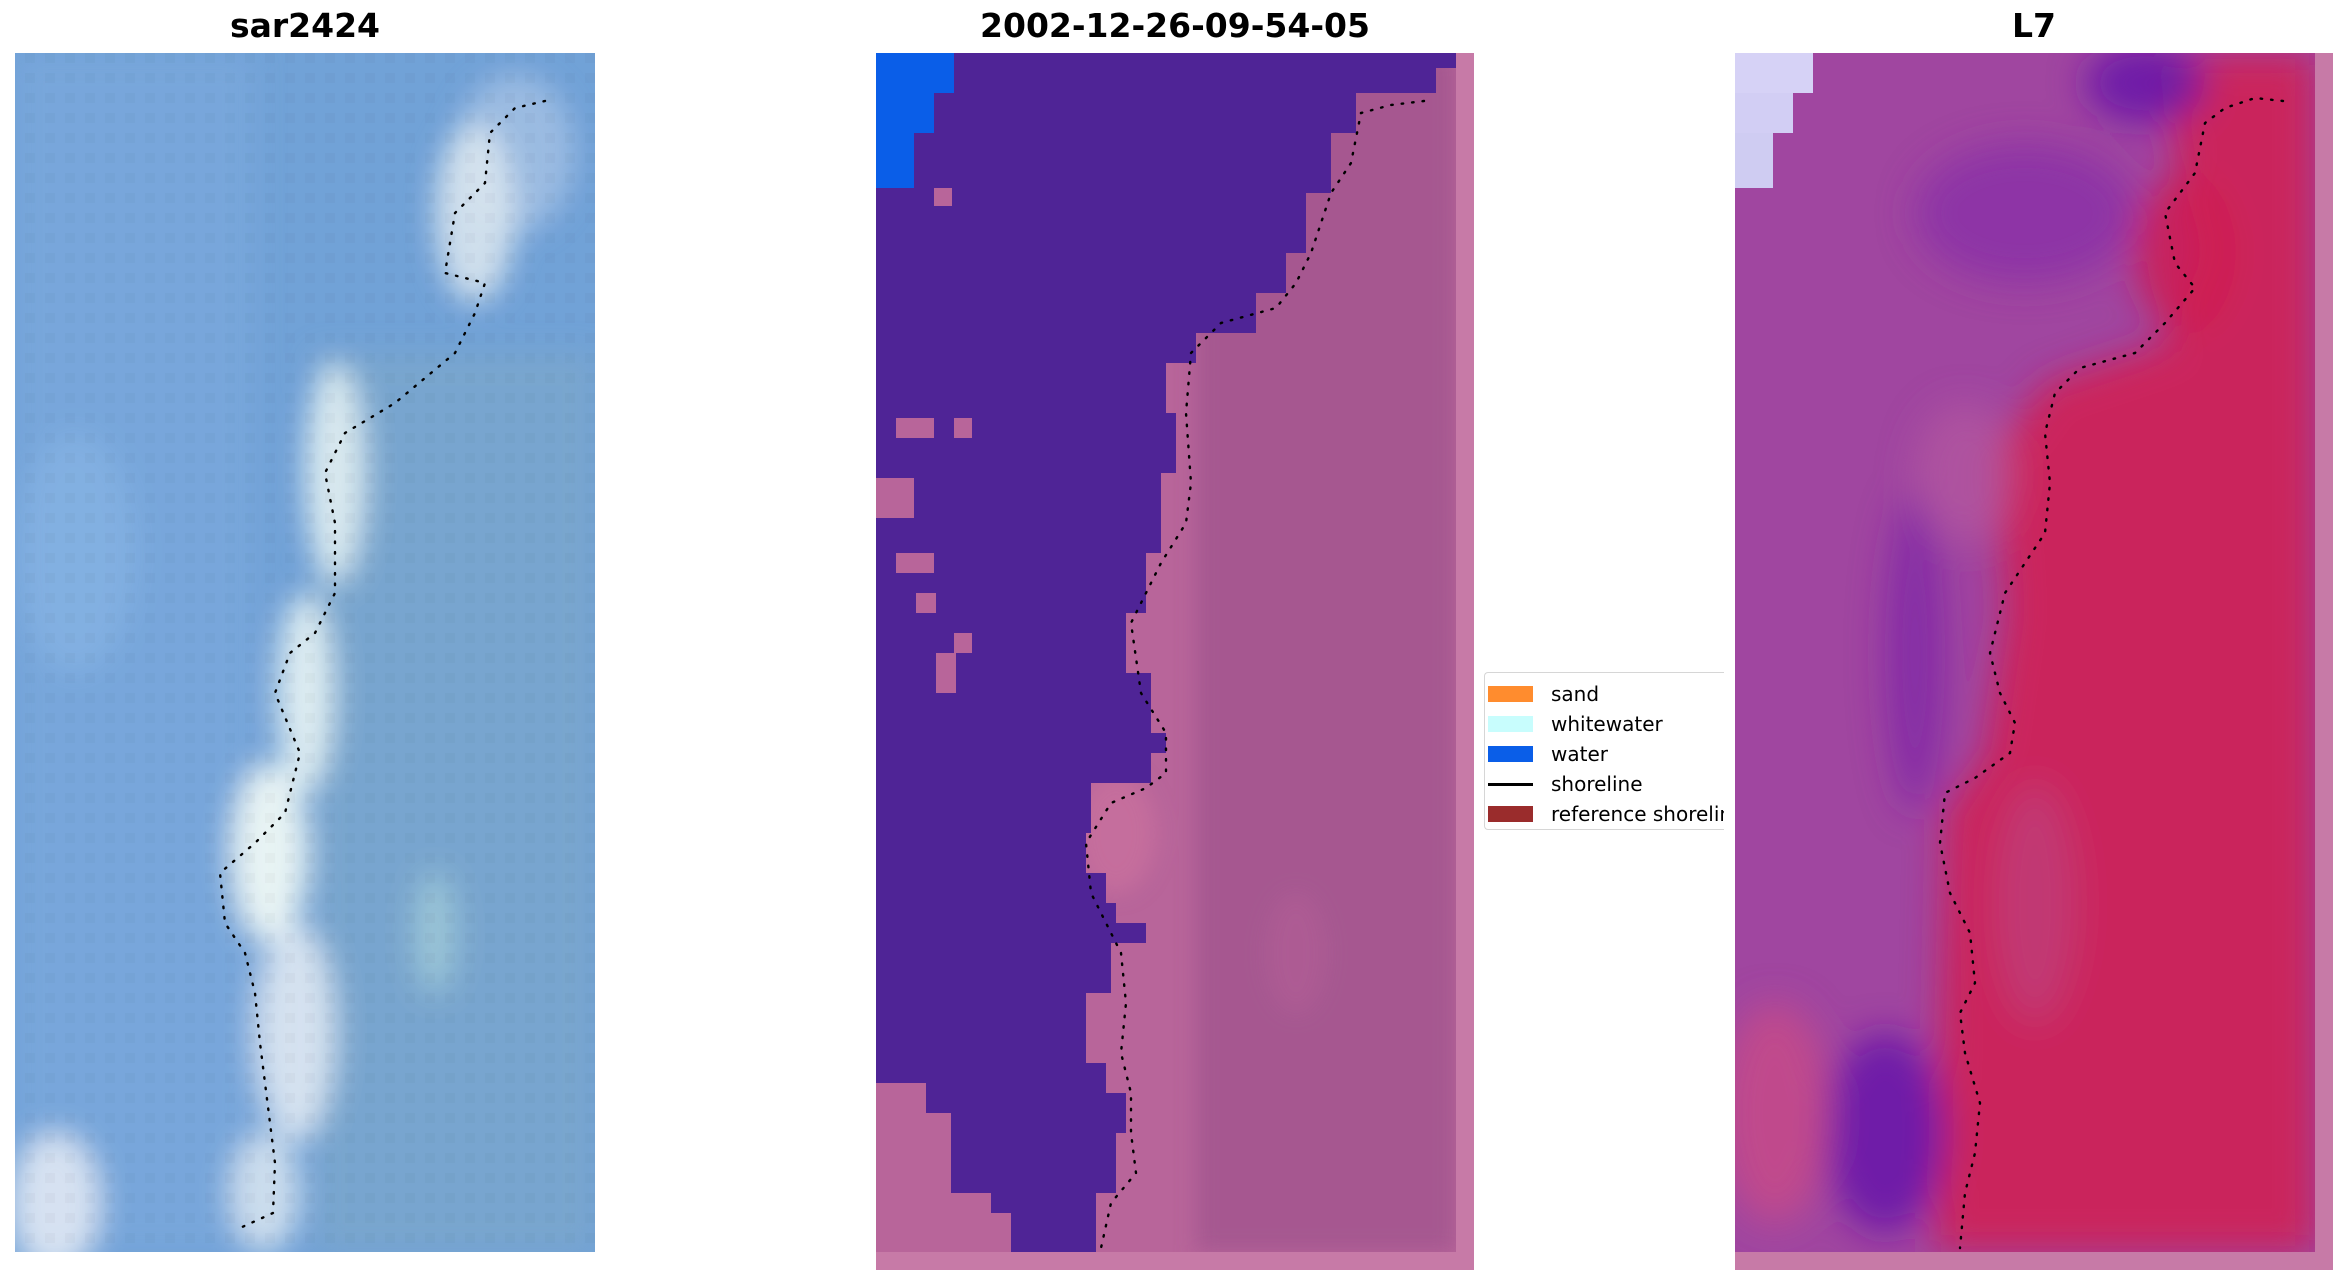 The width and height of the screenshot is (2343, 1283). Describe the element at coordinates (1510, 724) in the screenshot. I see `legend-swatch-whitewater` at that location.